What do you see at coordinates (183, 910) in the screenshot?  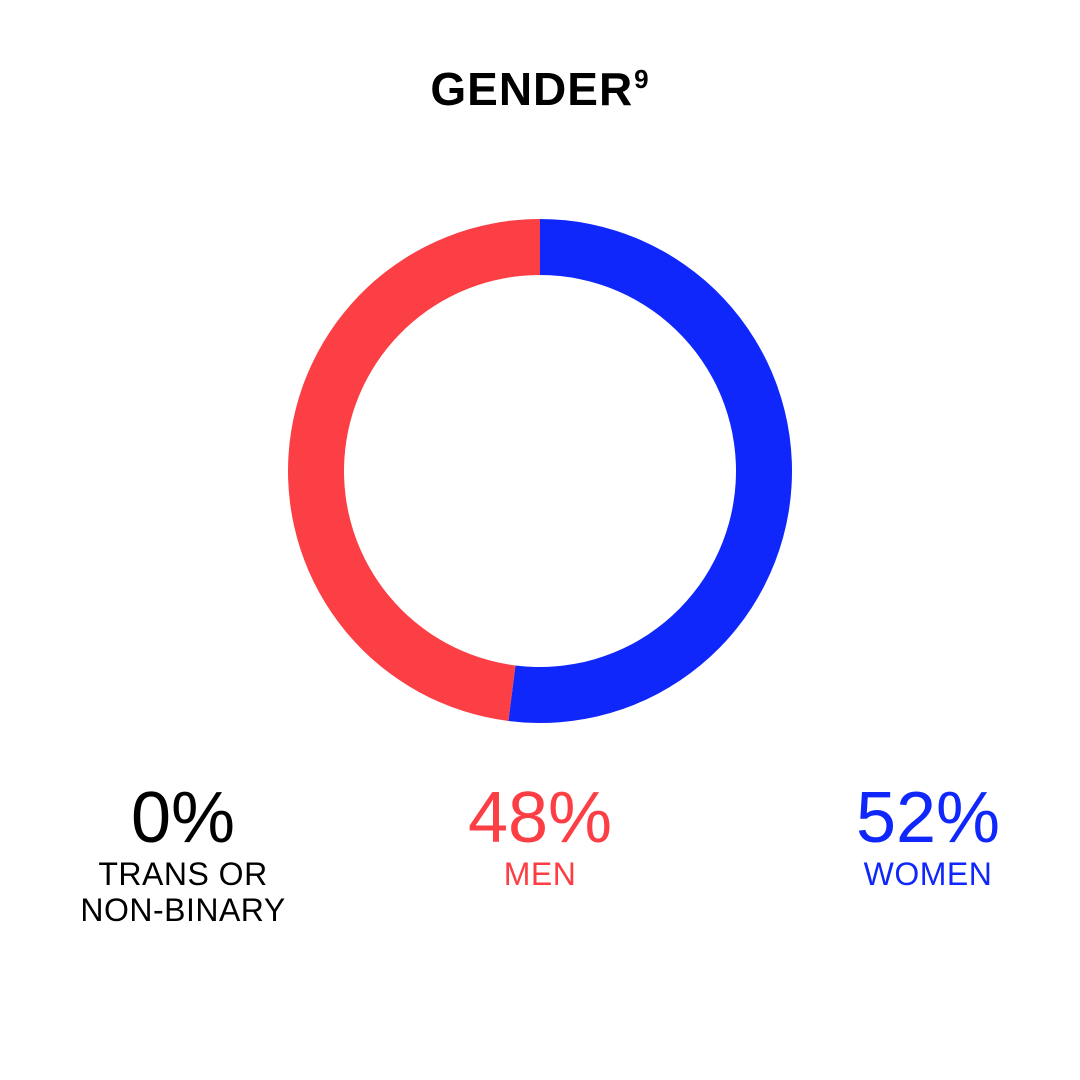 I see `trans-label-line-2: NON-BINARY` at bounding box center [183, 910].